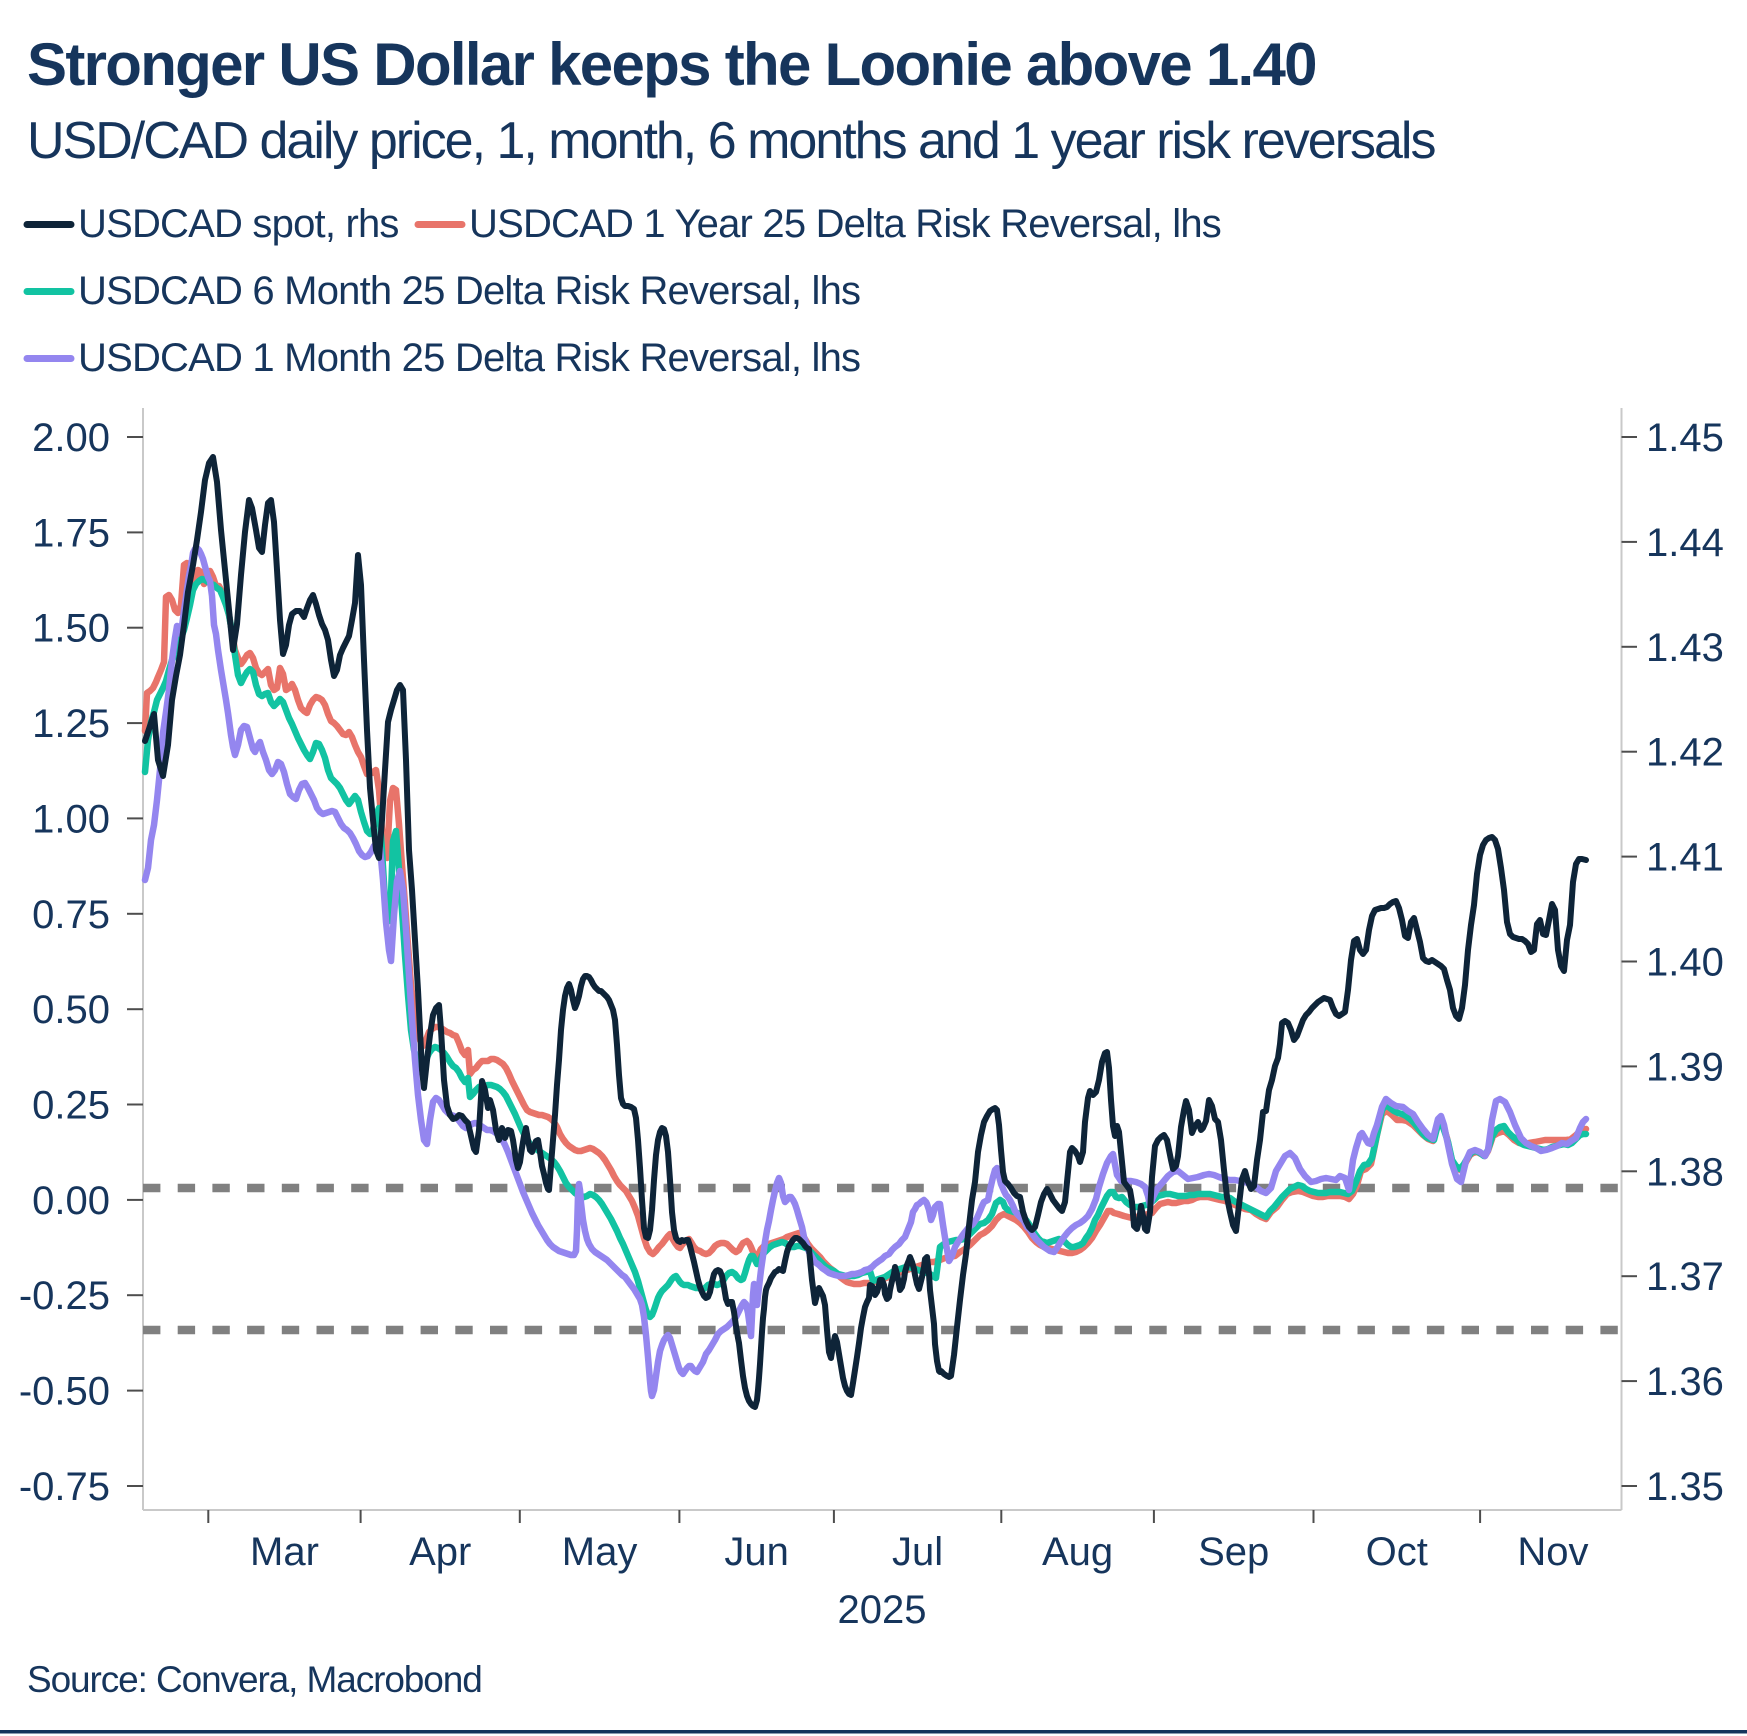 Image resolution: width=1747 pixels, height=1736 pixels. I want to click on svg-text: Nov, so click(1552, 1552).